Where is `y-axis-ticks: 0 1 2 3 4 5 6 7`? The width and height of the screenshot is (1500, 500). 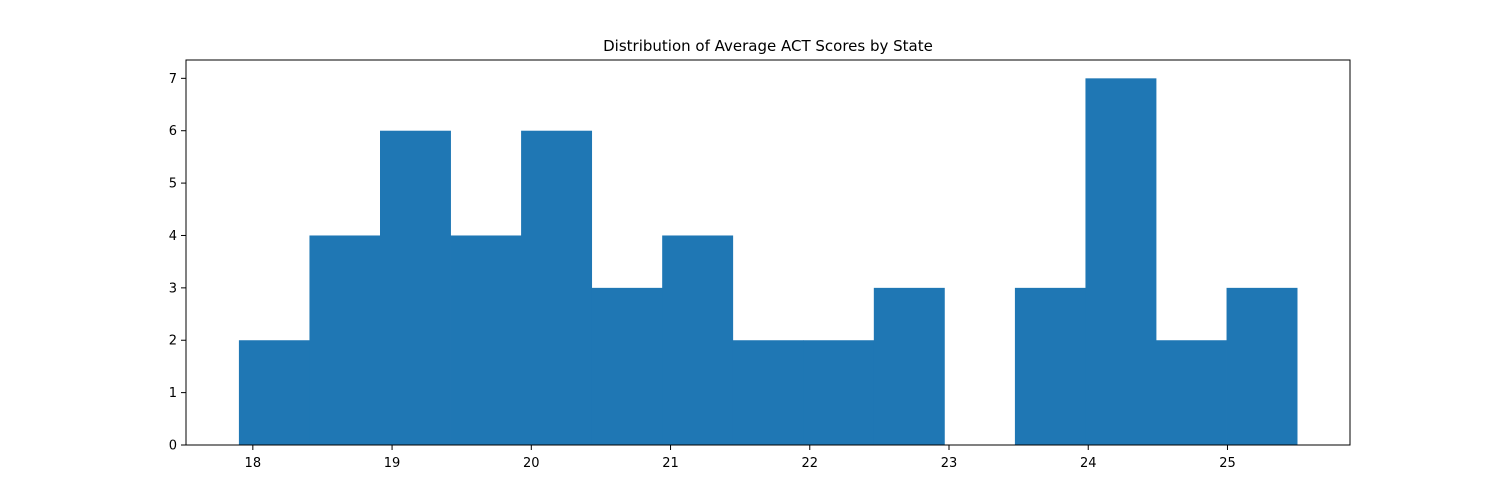 y-axis-ticks: 0 1 2 3 4 5 6 7 is located at coordinates (177, 263).